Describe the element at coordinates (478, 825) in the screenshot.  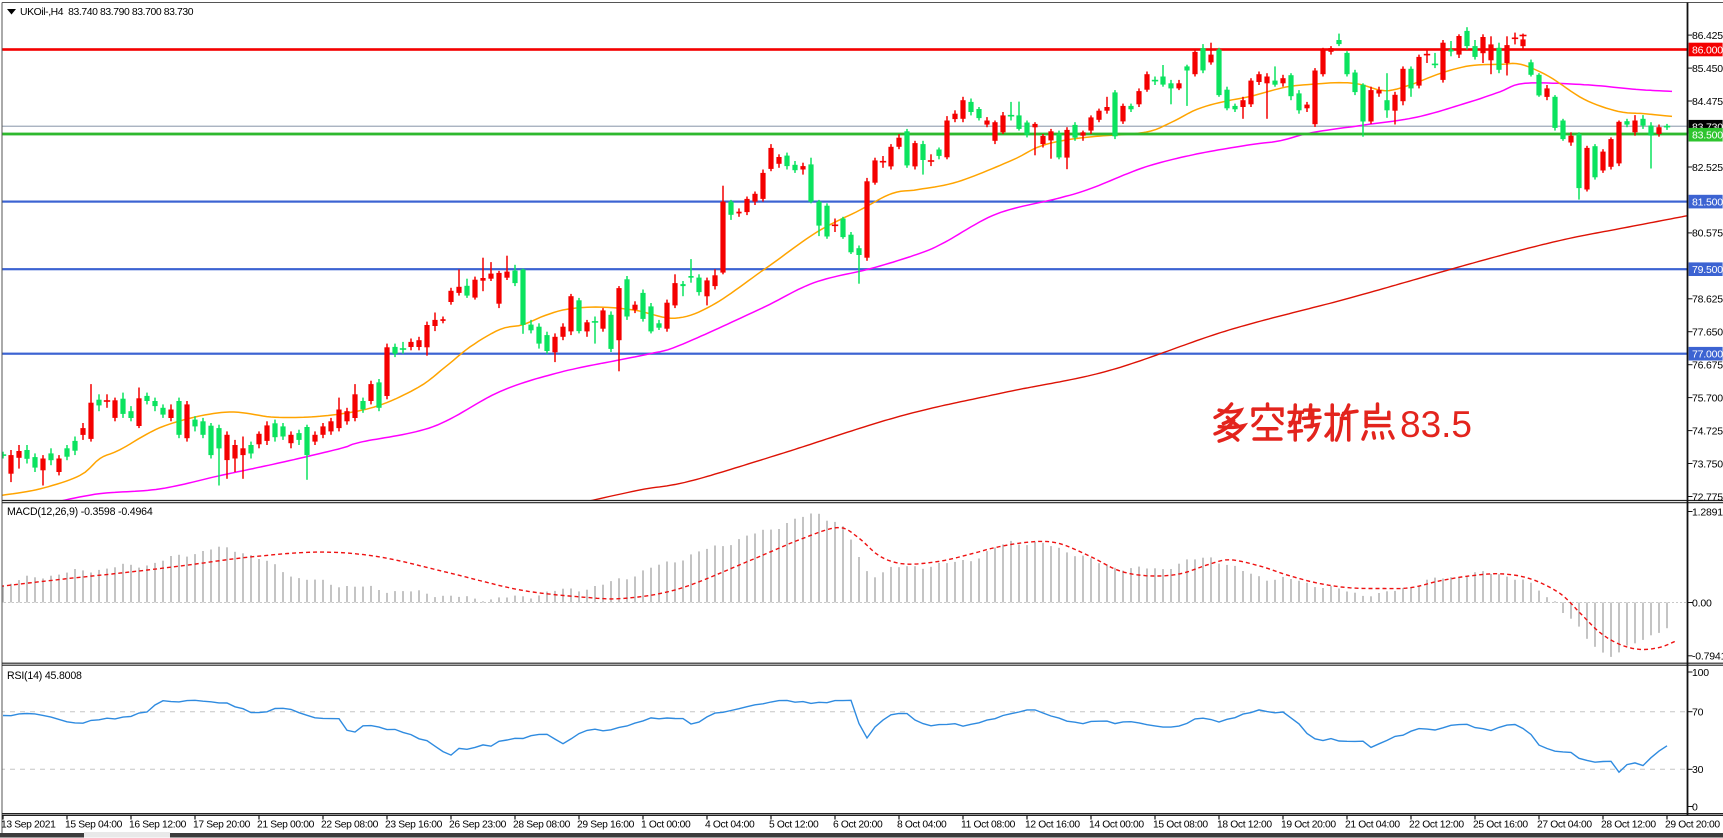
I see `svg-text: 26 Sep 23:00` at that location.